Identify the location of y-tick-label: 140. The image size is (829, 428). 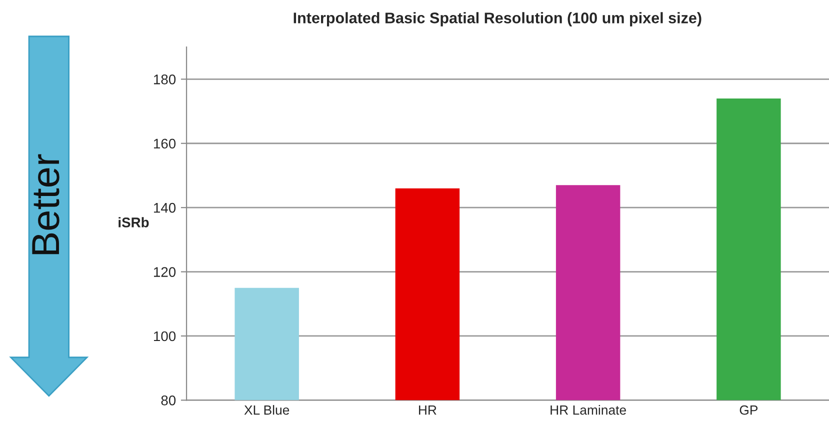
(165, 207).